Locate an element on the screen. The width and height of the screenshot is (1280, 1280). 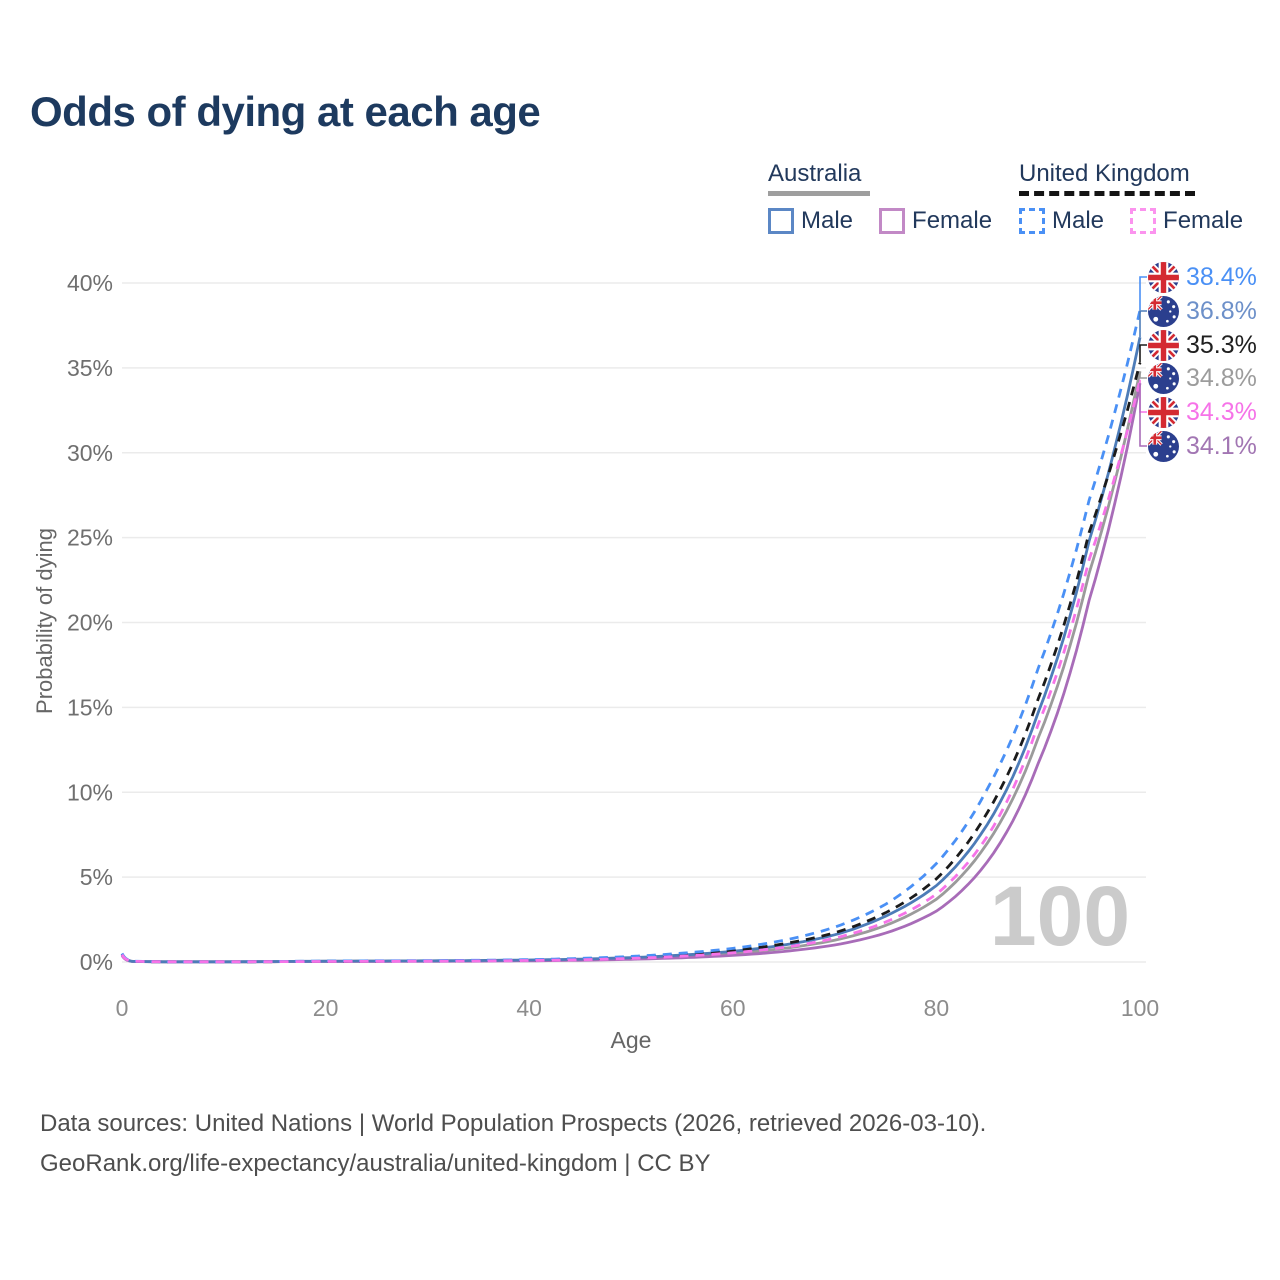
y-tick-label: 40% is located at coordinates (90, 283).